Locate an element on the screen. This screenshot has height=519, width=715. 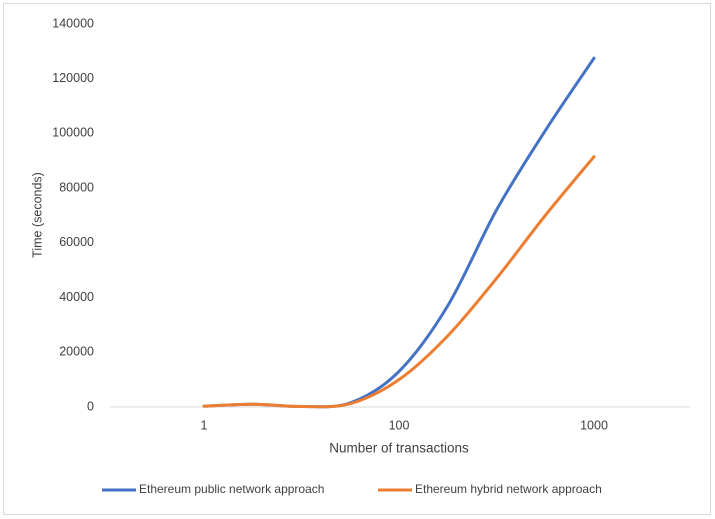
x-tick-label: 1 is located at coordinates (204, 425).